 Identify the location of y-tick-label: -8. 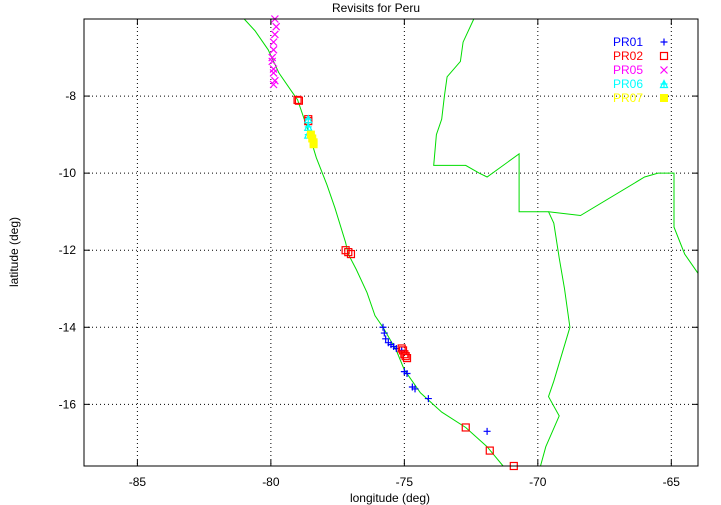
(70, 96).